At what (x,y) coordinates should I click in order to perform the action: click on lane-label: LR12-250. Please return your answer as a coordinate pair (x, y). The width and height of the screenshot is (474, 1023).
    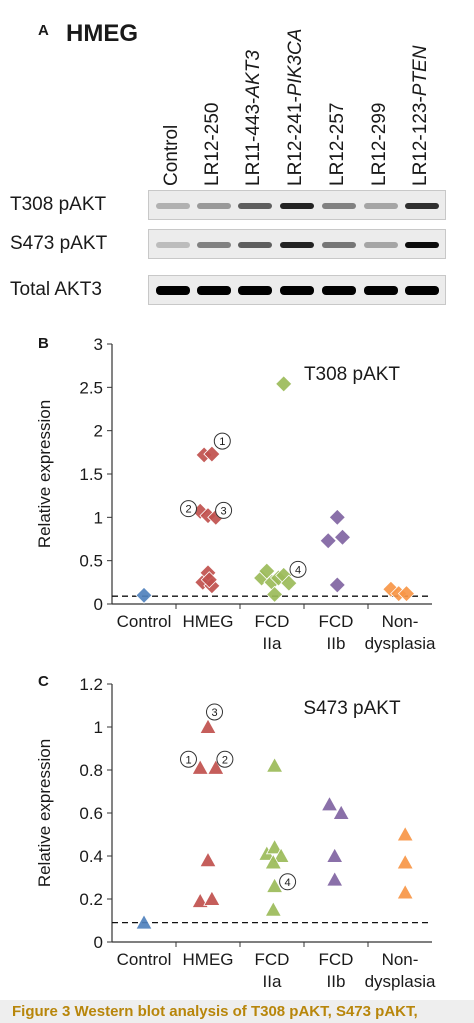
    Looking at the image, I should click on (213, 144).